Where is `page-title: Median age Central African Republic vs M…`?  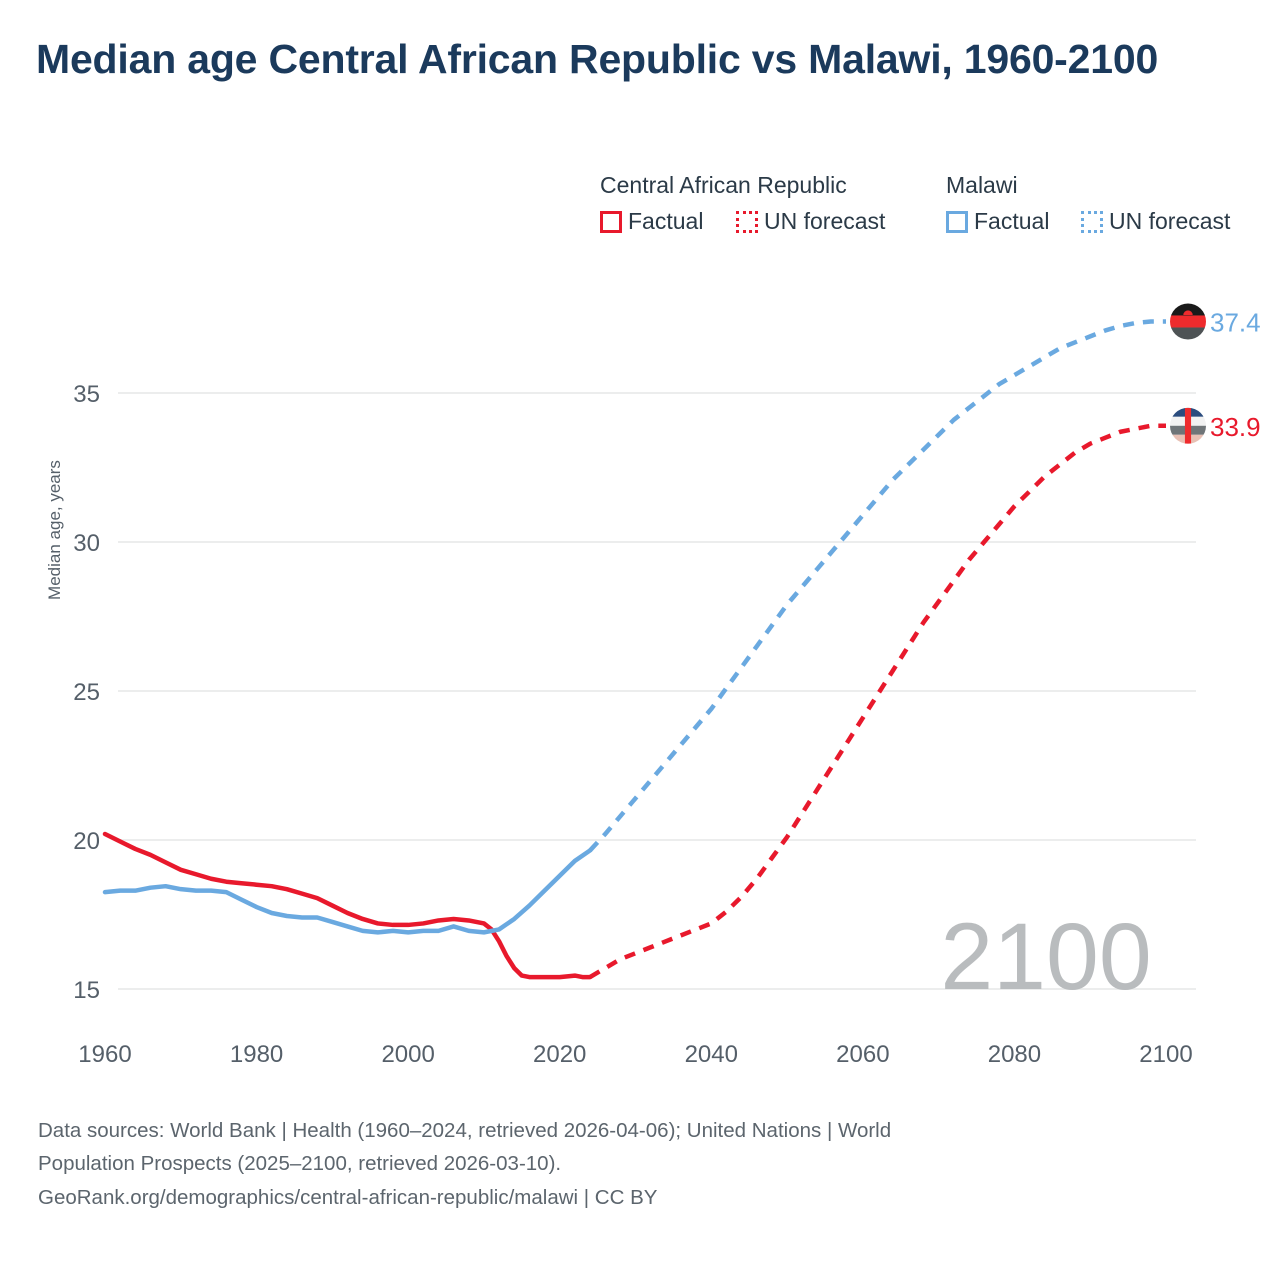
page-title: Median age Central African Republic vs M… is located at coordinates (597, 59).